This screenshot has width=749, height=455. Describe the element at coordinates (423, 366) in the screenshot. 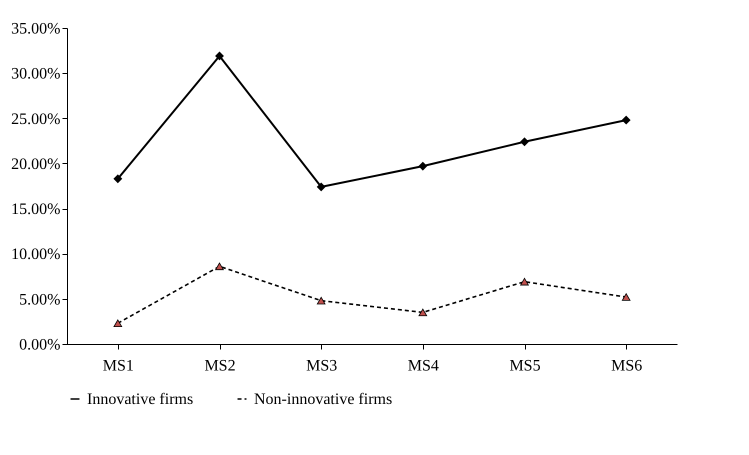

I see `x-tick-label: MS4` at that location.